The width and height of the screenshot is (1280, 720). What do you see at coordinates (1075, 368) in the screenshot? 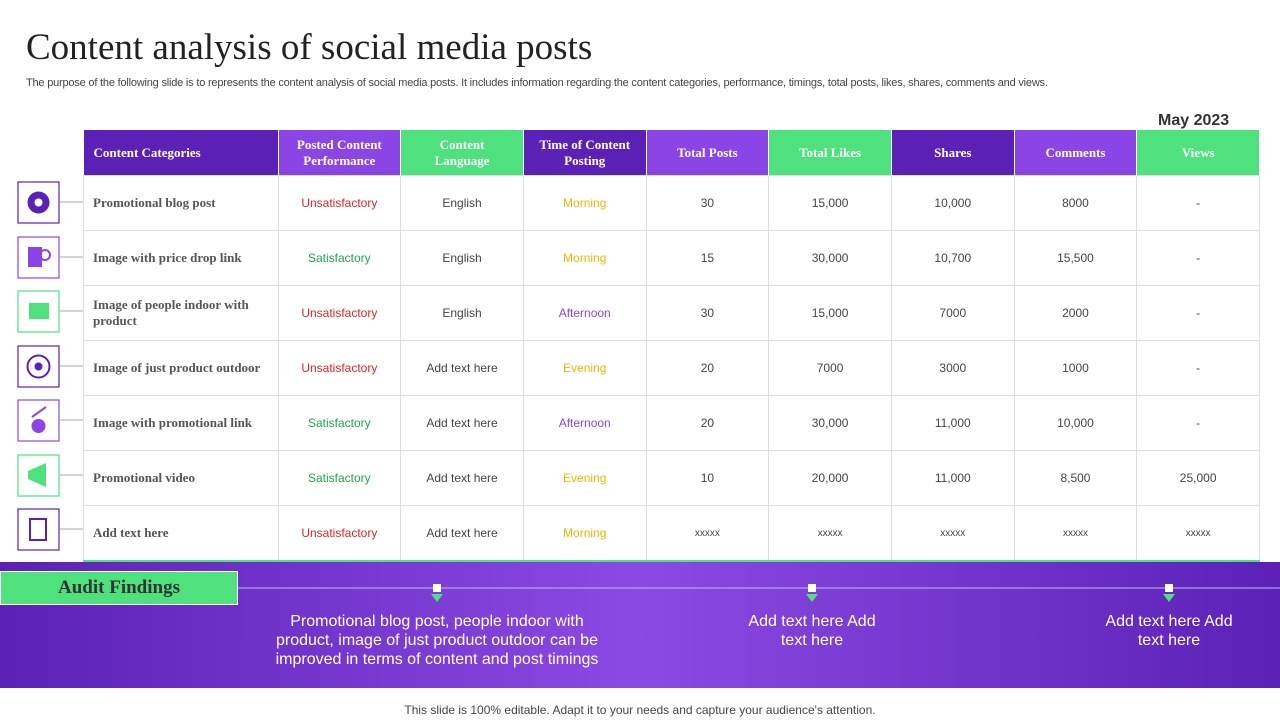
I see `cell: 1000` at bounding box center [1075, 368].